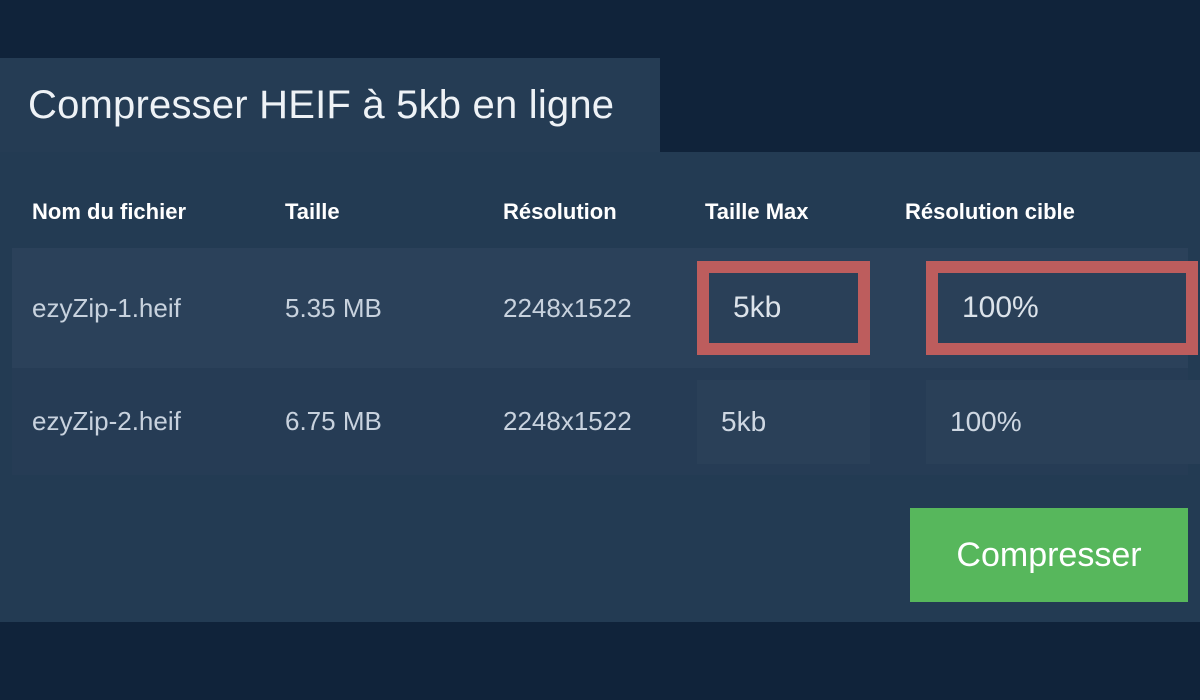 The height and width of the screenshot is (700, 1200). What do you see at coordinates (990, 211) in the screenshot?
I see `column-header-target-resolution: Résolution cible` at bounding box center [990, 211].